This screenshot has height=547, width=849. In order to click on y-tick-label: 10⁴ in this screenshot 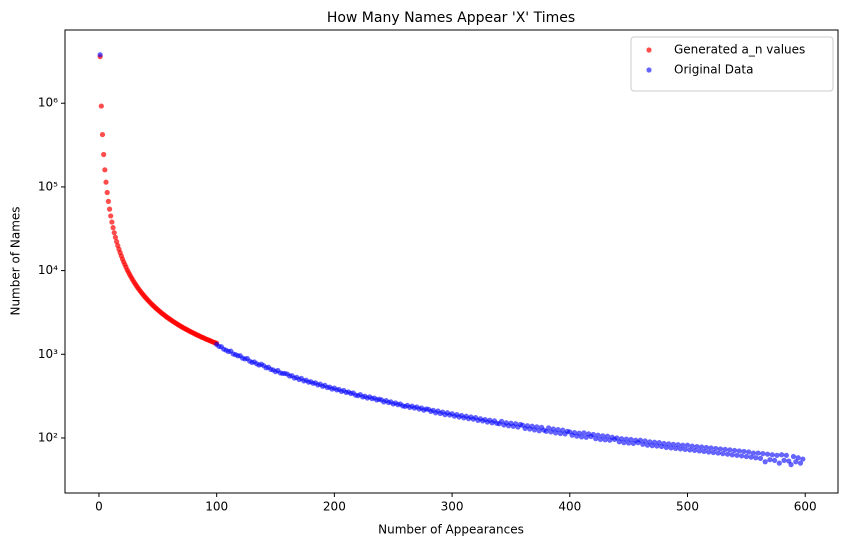, I will do `click(48, 270)`.